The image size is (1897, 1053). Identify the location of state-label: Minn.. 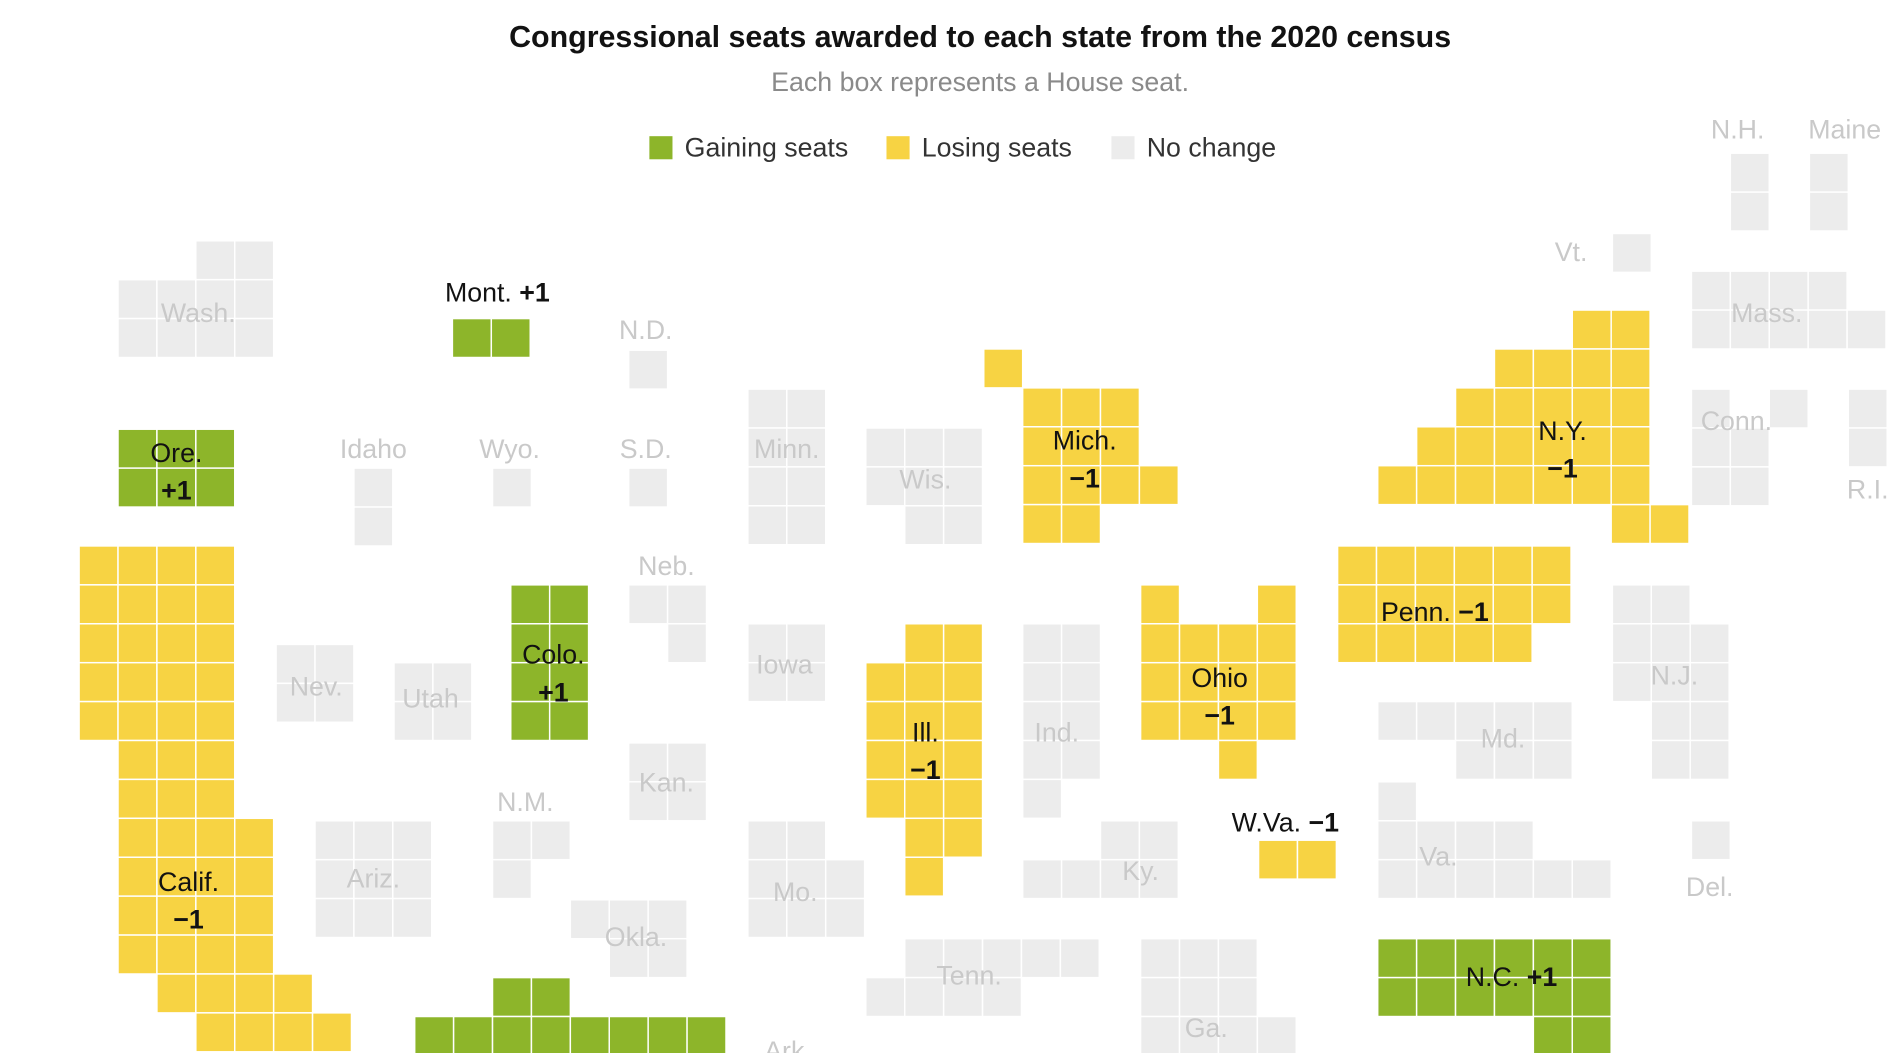
(786, 449).